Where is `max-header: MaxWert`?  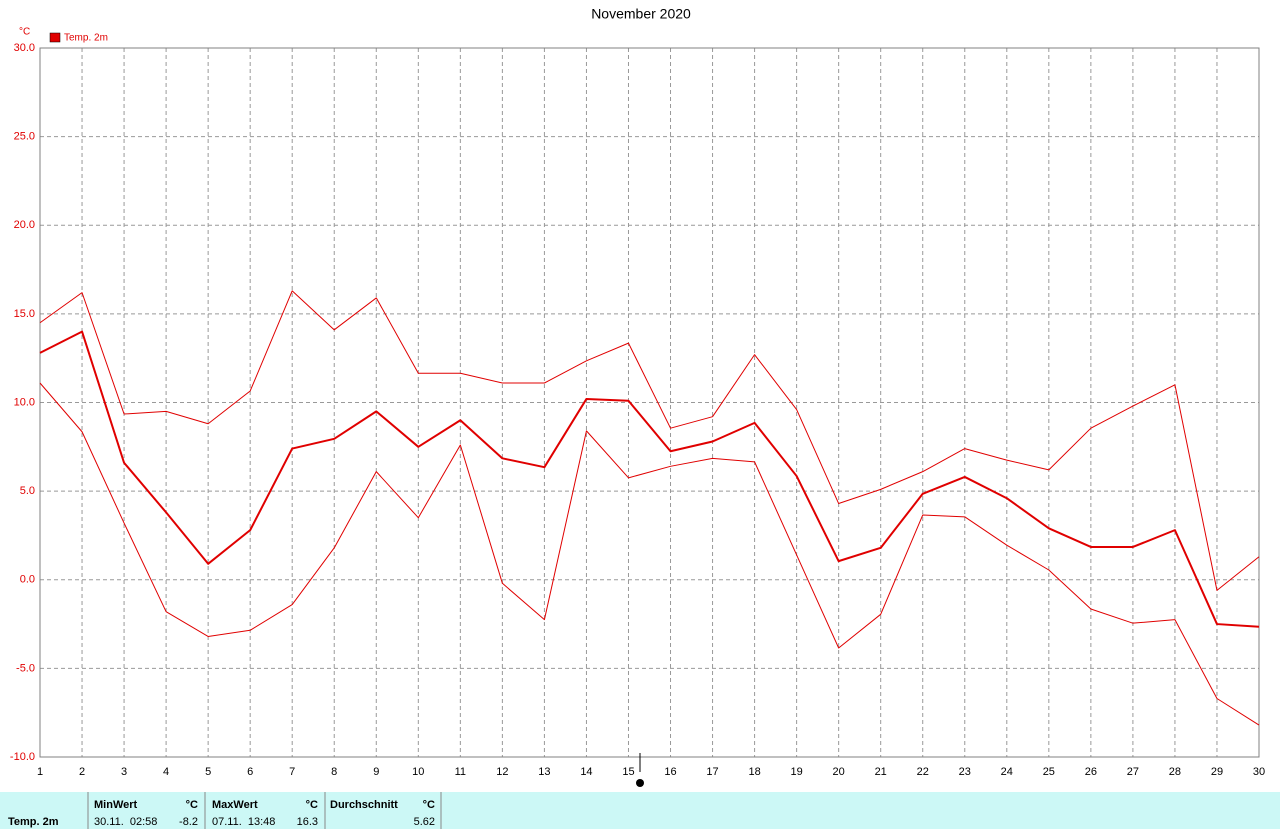 max-header: MaxWert is located at coordinates (235, 805).